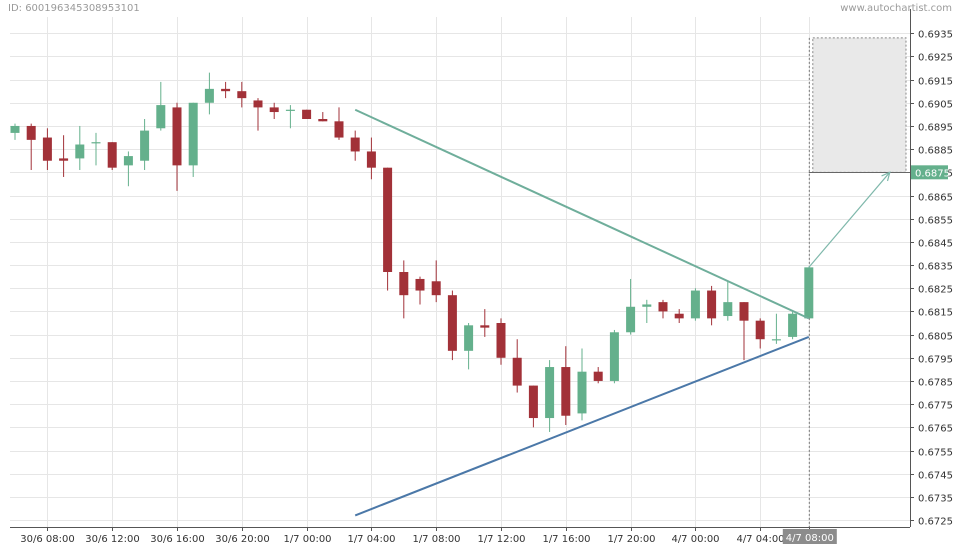 This screenshot has height=550, width=960. Describe the element at coordinates (886, 176) in the screenshot. I see `forecast-arrow-head` at that location.